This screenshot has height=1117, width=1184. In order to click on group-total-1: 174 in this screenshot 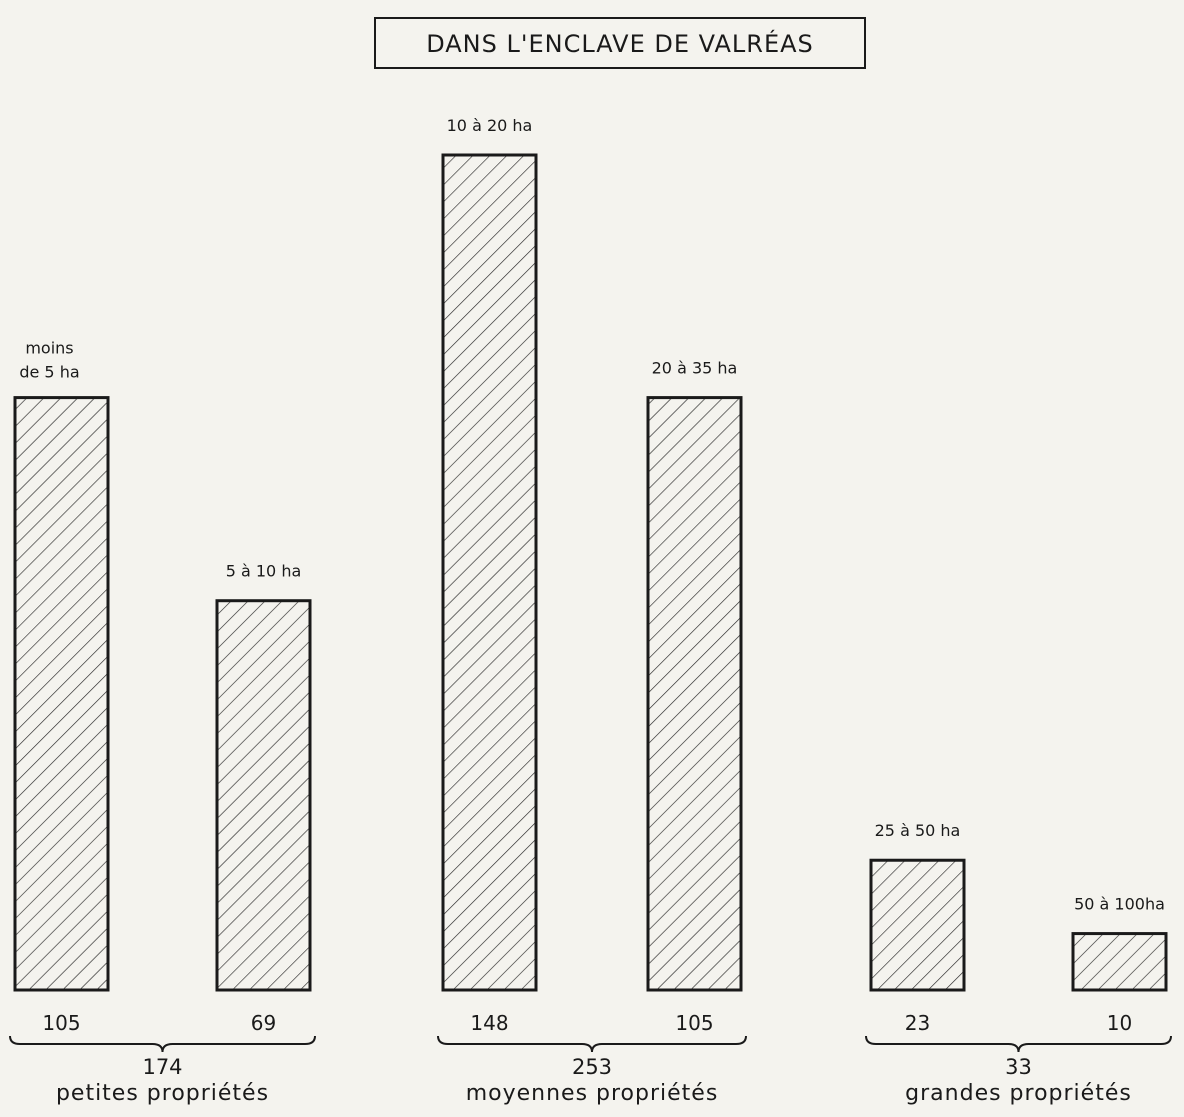, I will do `click(162, 1067)`.